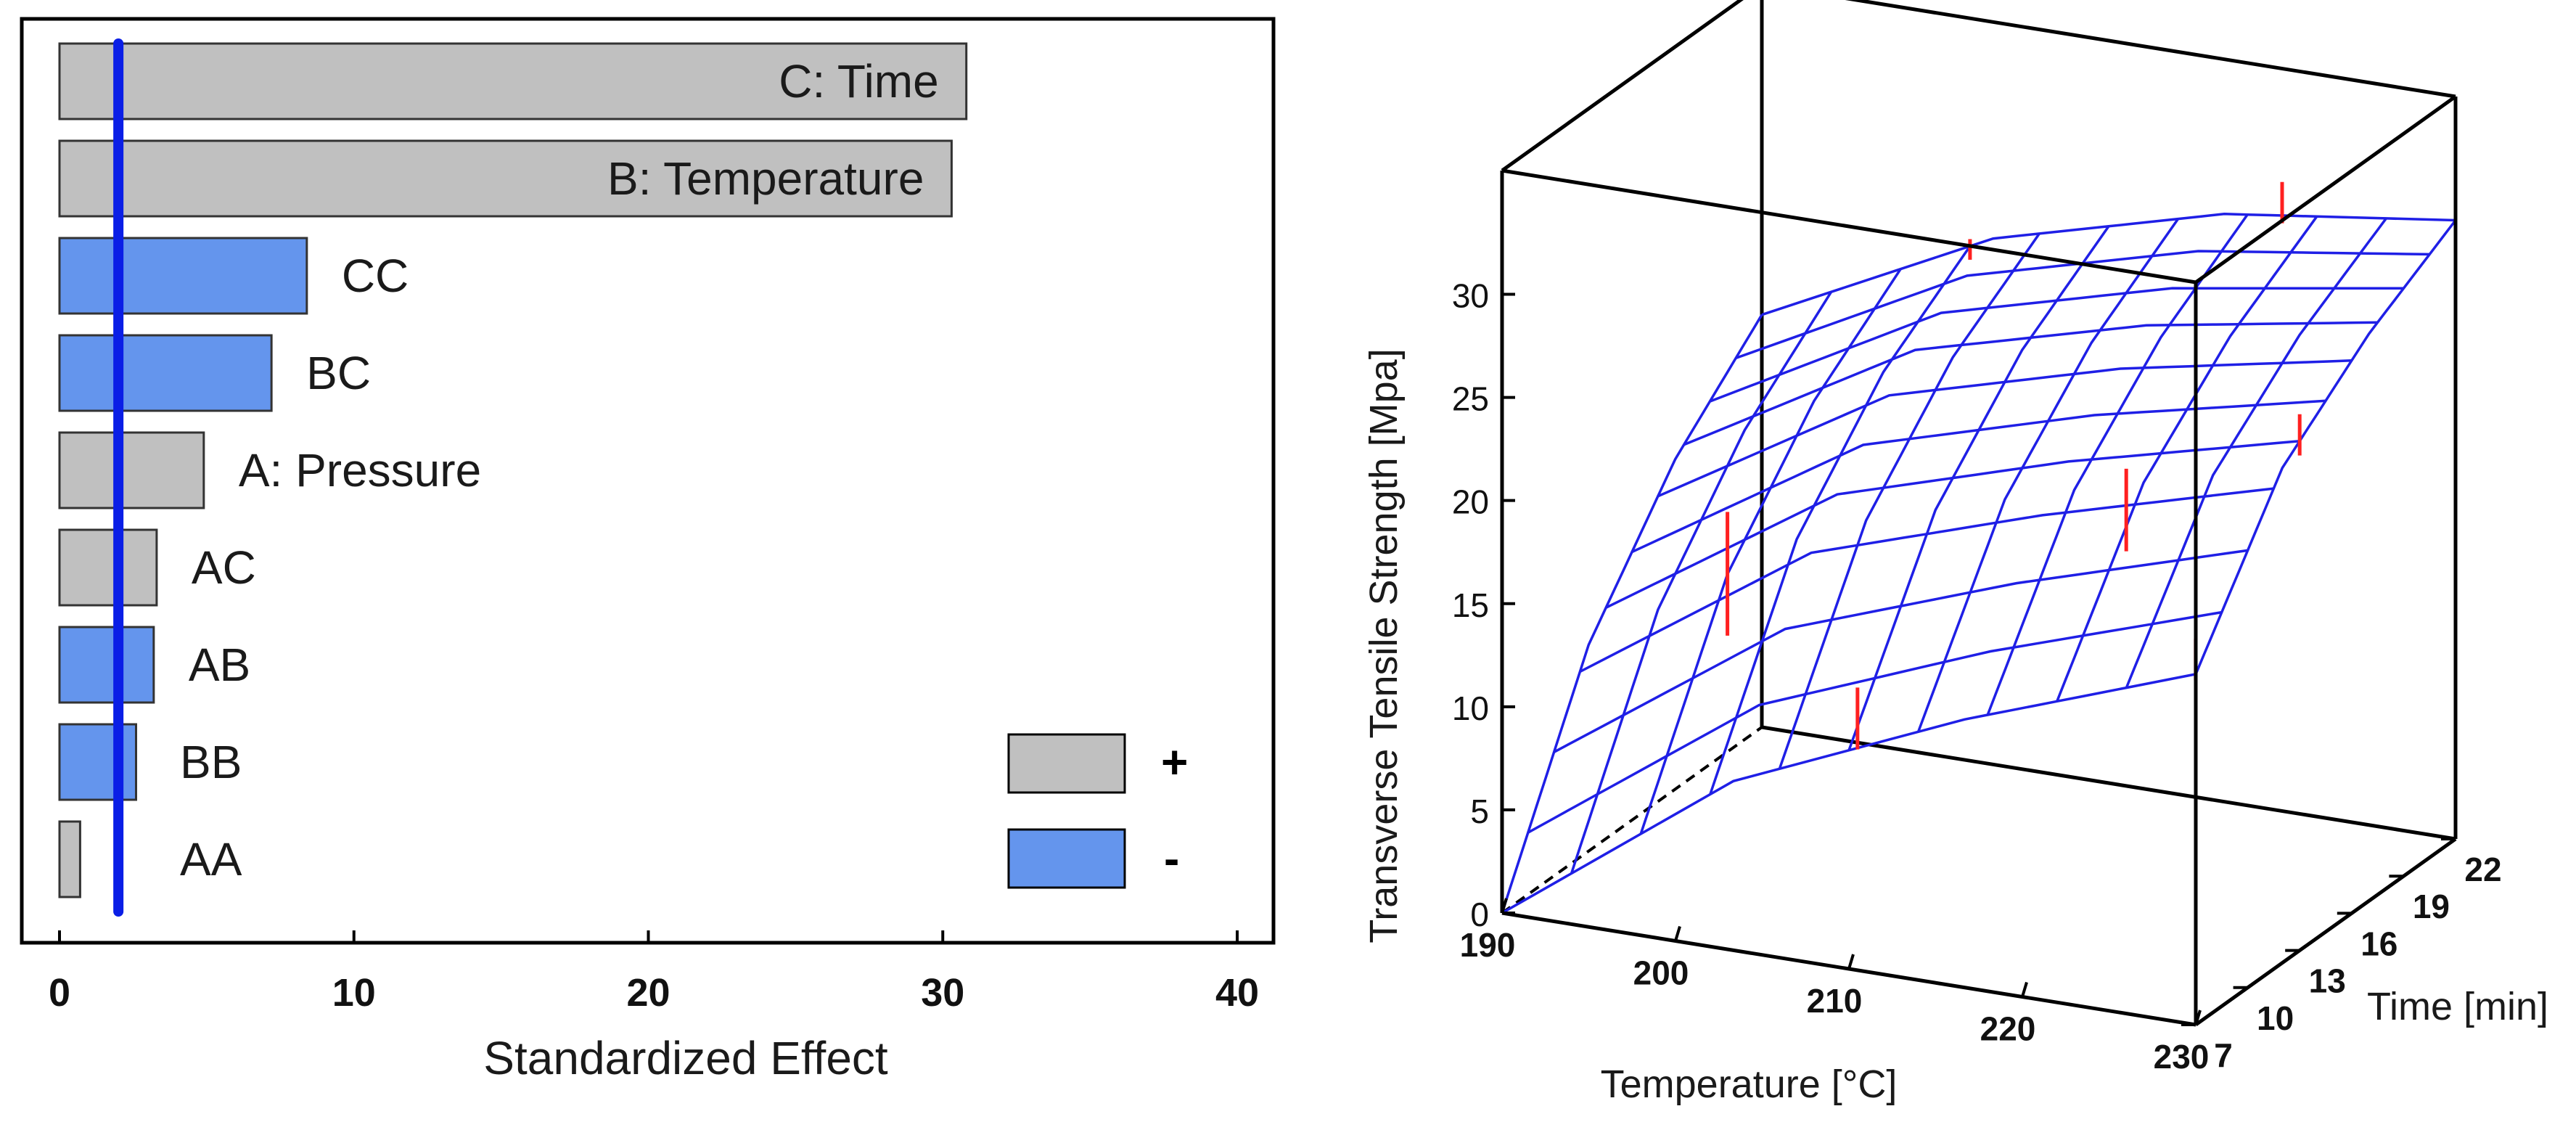  I want to click on legend-positive-swatch, so click(1066, 763).